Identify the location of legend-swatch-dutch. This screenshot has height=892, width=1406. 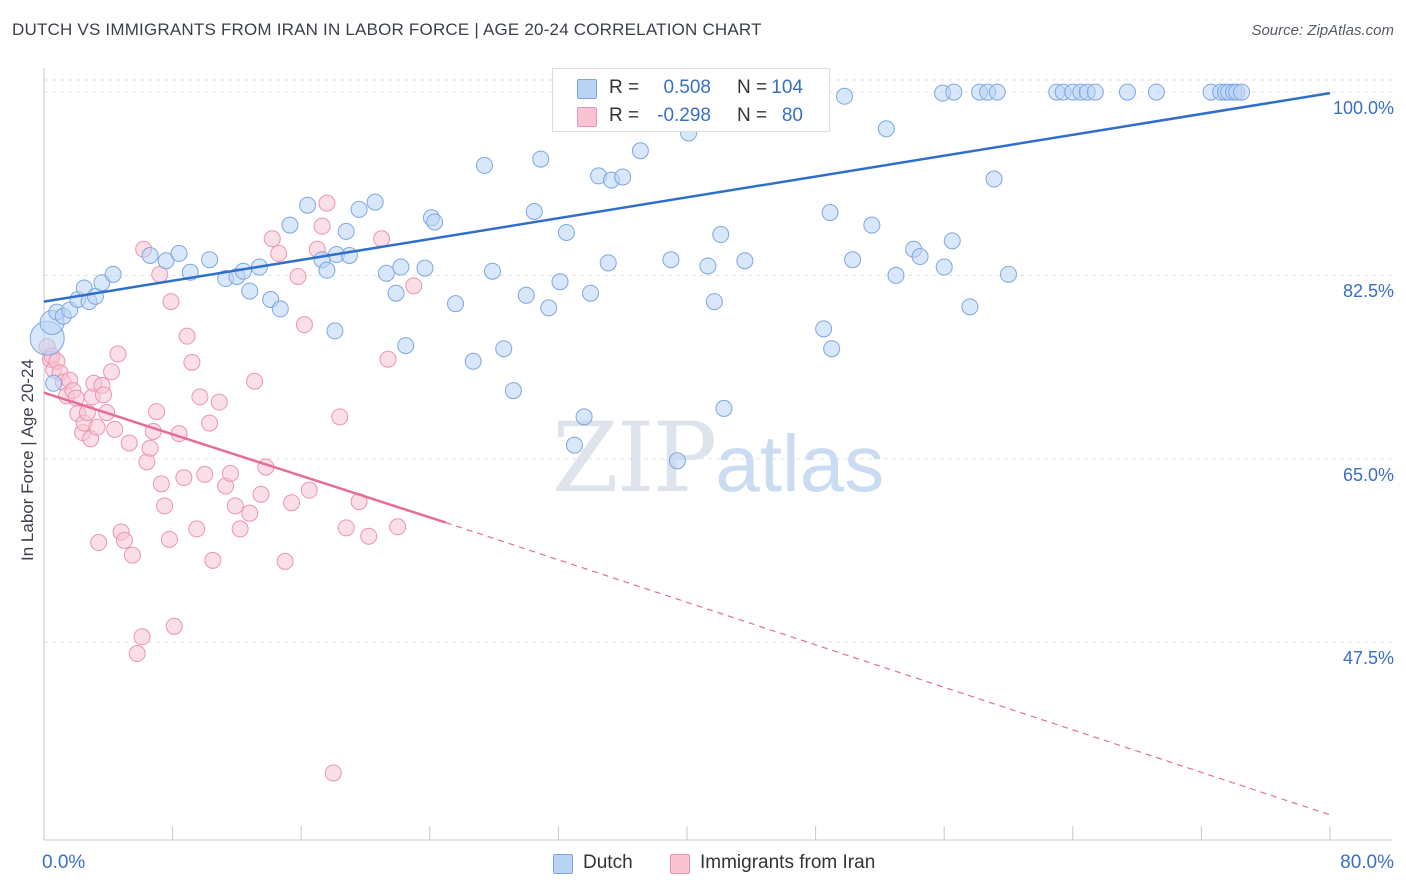
(563, 864).